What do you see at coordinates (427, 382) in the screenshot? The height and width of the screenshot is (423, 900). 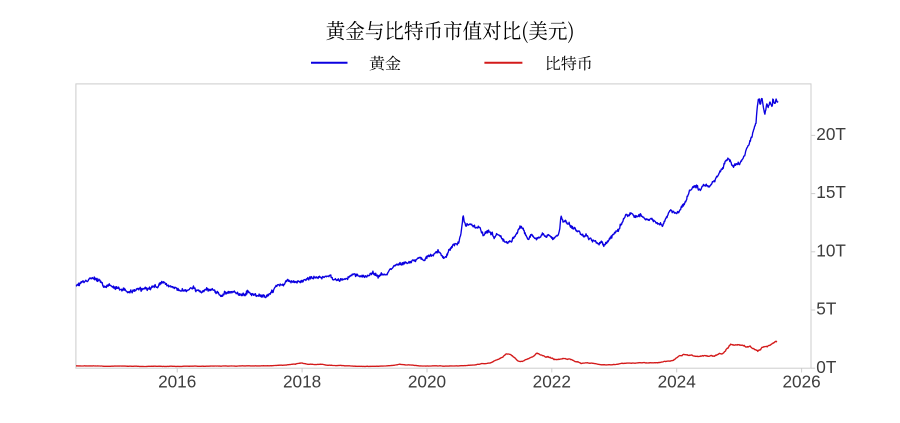 I see `svg-text: 2020` at bounding box center [427, 382].